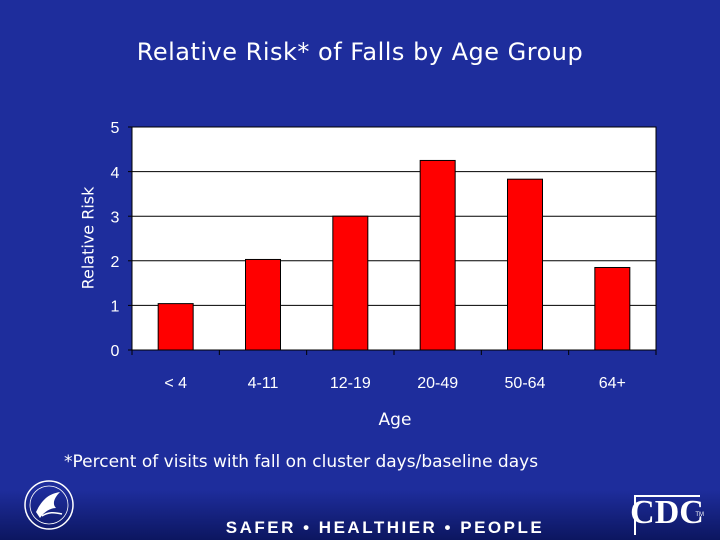 The image size is (720, 540). Describe the element at coordinates (187, 283) in the screenshot. I see `data-label: 1.04` at that location.